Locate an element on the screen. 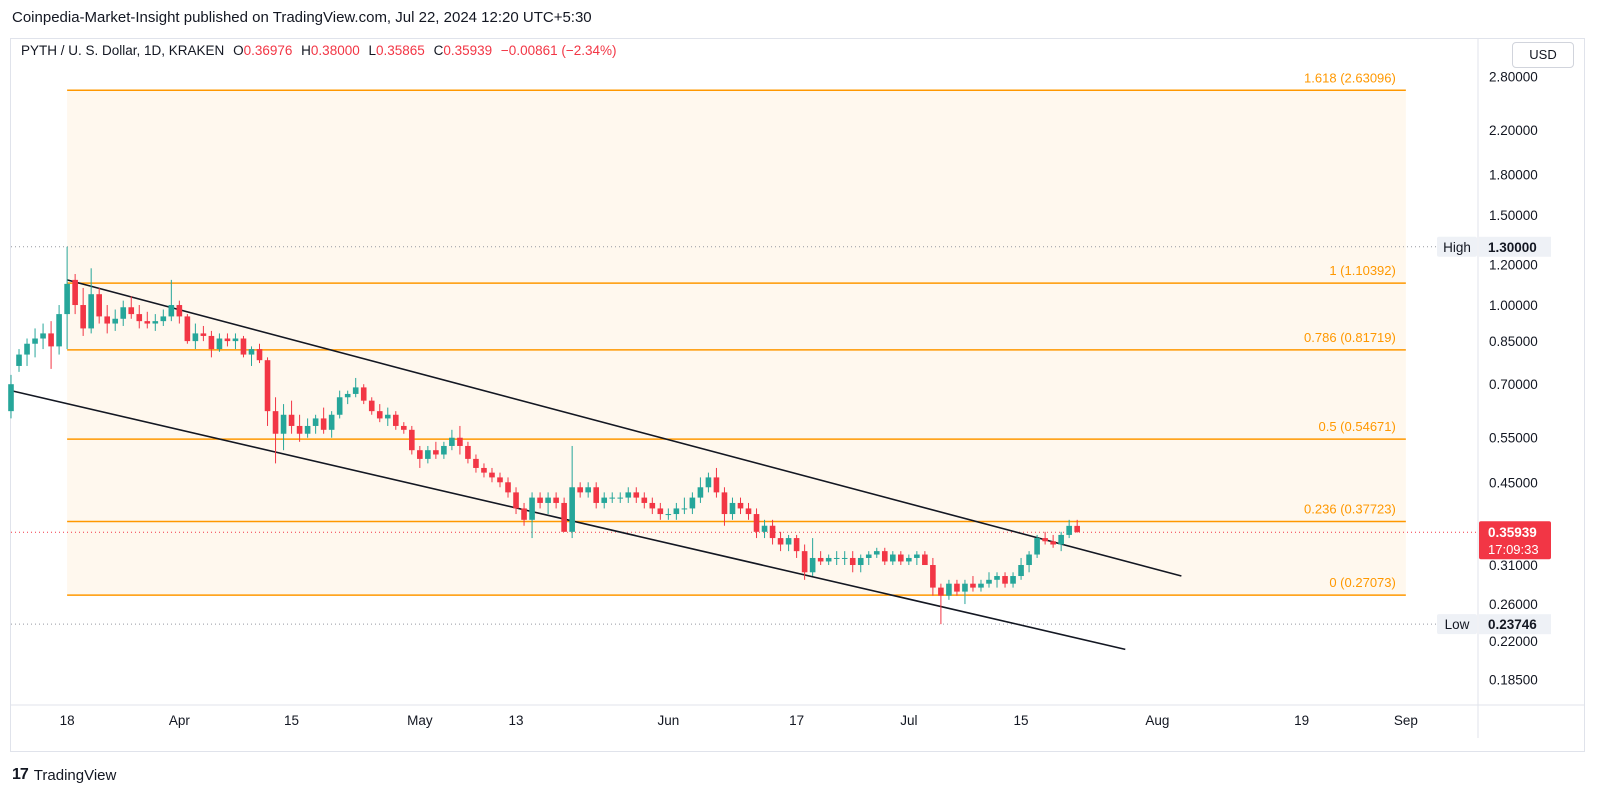 The image size is (1600, 796). price-tick-label: 1.50000 is located at coordinates (1513, 215).